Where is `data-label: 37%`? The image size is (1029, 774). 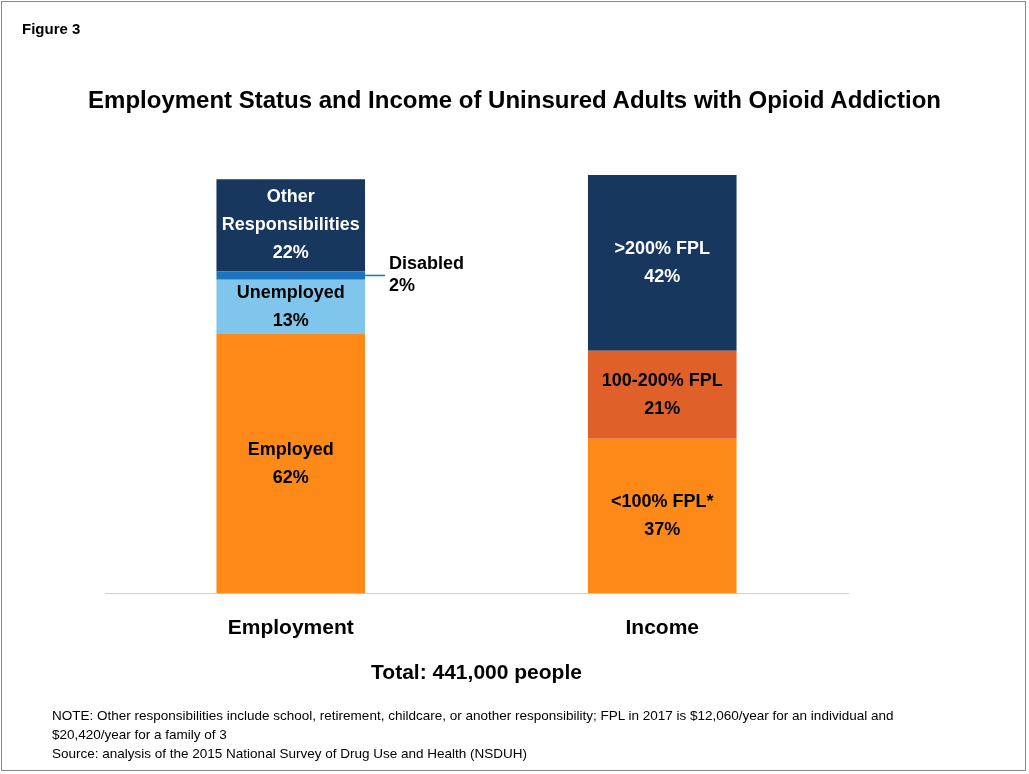
data-label: 37% is located at coordinates (662, 529).